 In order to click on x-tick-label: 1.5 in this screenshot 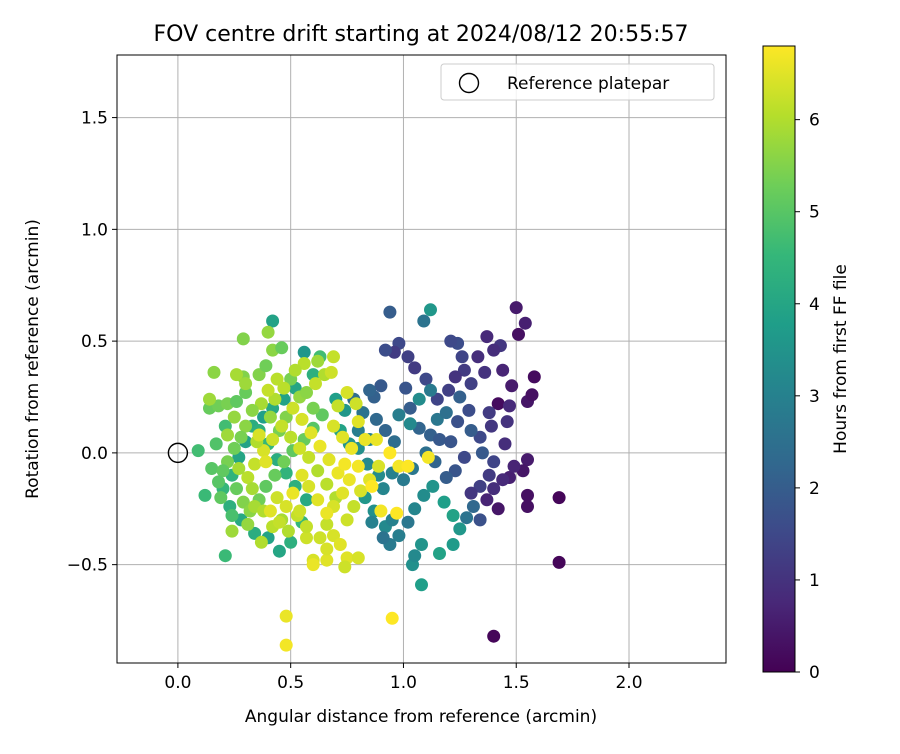, I will do `click(516, 683)`.